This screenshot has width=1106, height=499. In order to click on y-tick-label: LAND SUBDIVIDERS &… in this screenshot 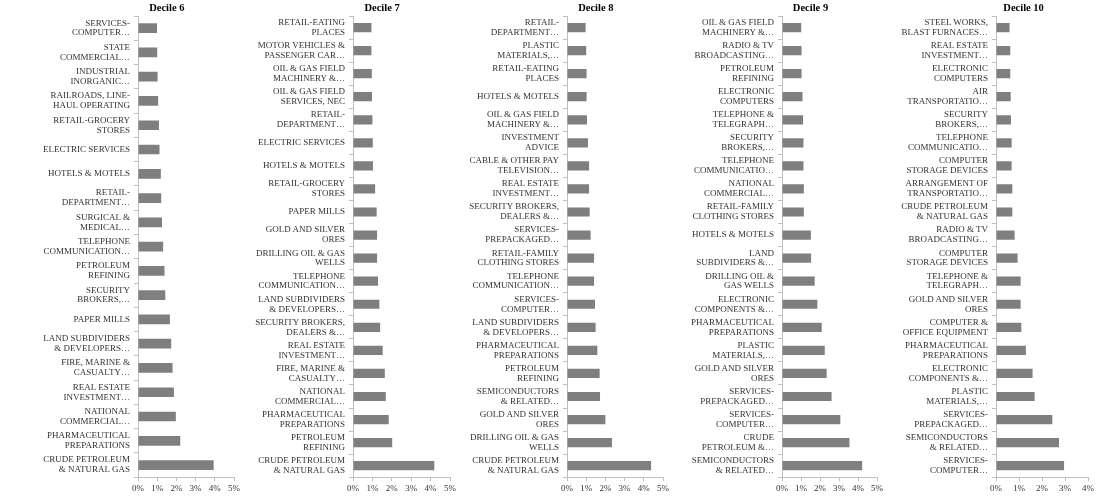, I will do `click(735, 257)`.